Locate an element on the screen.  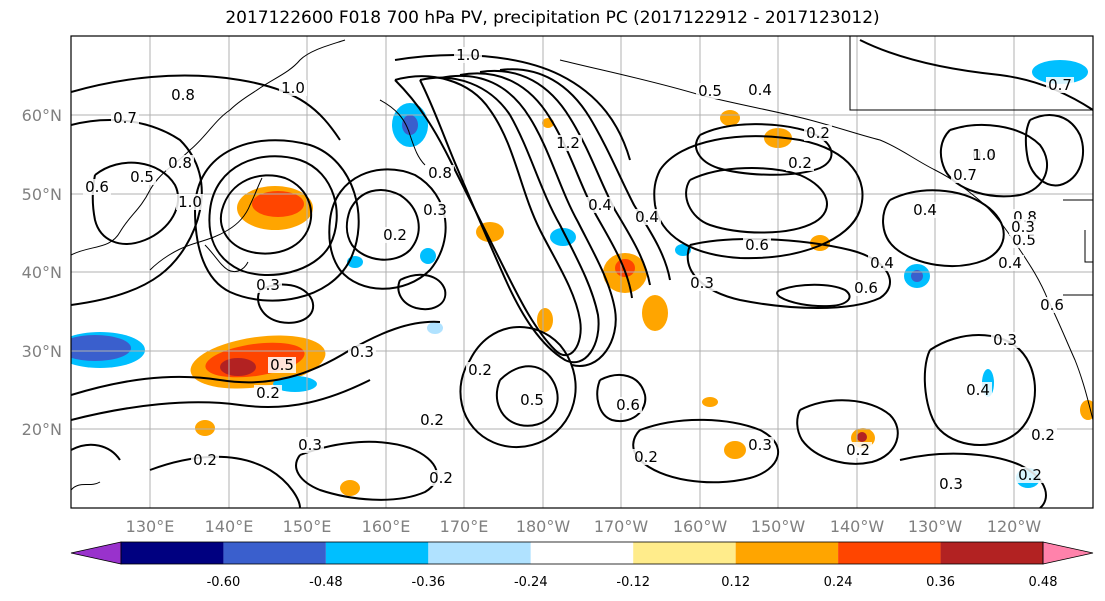
longitude-tick-label: 160°E is located at coordinates (386, 526).